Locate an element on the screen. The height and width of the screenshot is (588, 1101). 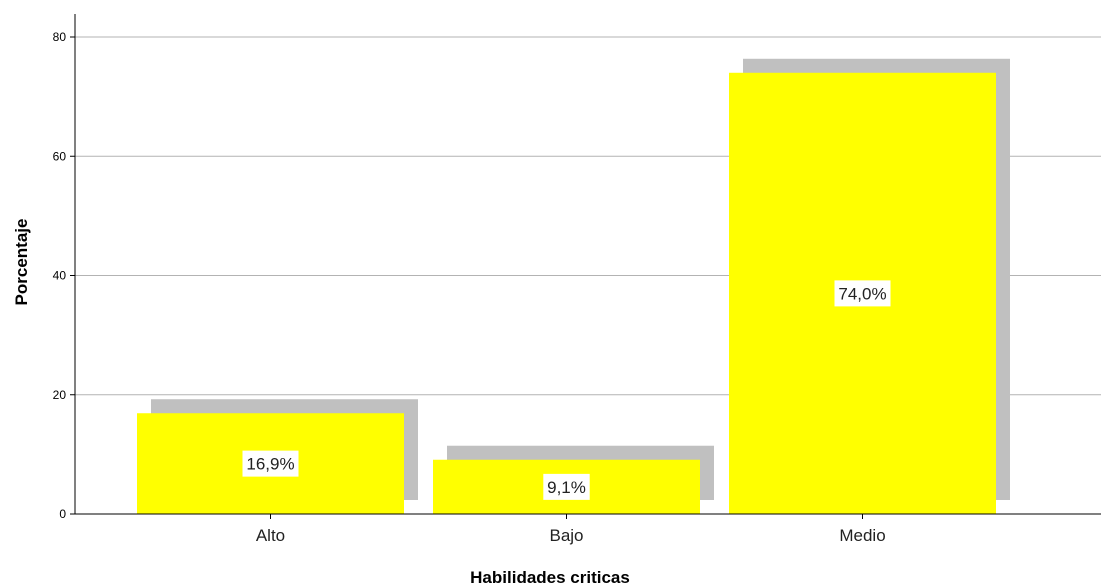
y-axis-title: Porcentaje is located at coordinates (21, 262).